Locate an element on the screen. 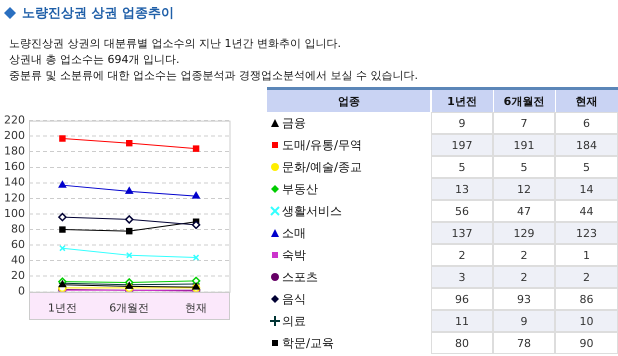 The width and height of the screenshot is (618, 356). text: 상권내 총 업소수는 694개 입니다. is located at coordinates (94, 60).